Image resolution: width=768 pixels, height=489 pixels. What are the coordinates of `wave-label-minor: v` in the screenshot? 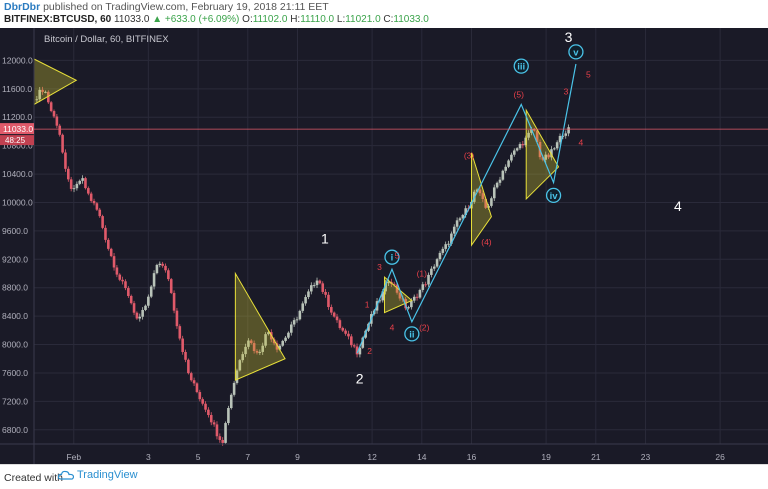 It's located at (576, 52).